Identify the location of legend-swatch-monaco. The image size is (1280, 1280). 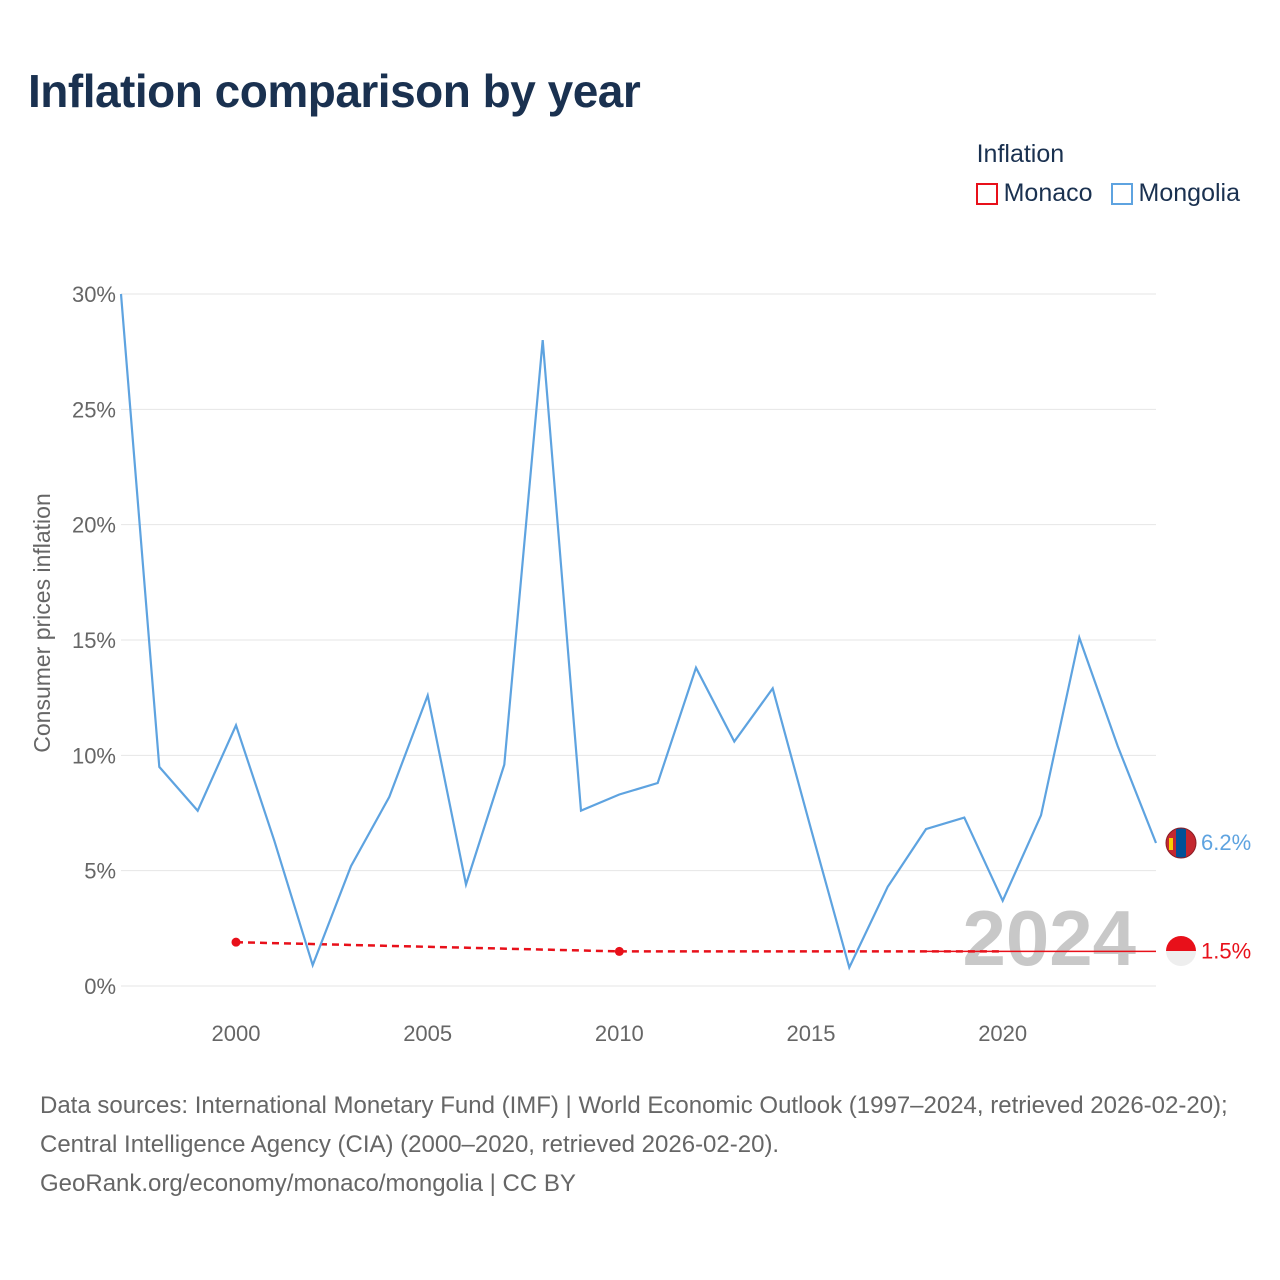
(986, 193).